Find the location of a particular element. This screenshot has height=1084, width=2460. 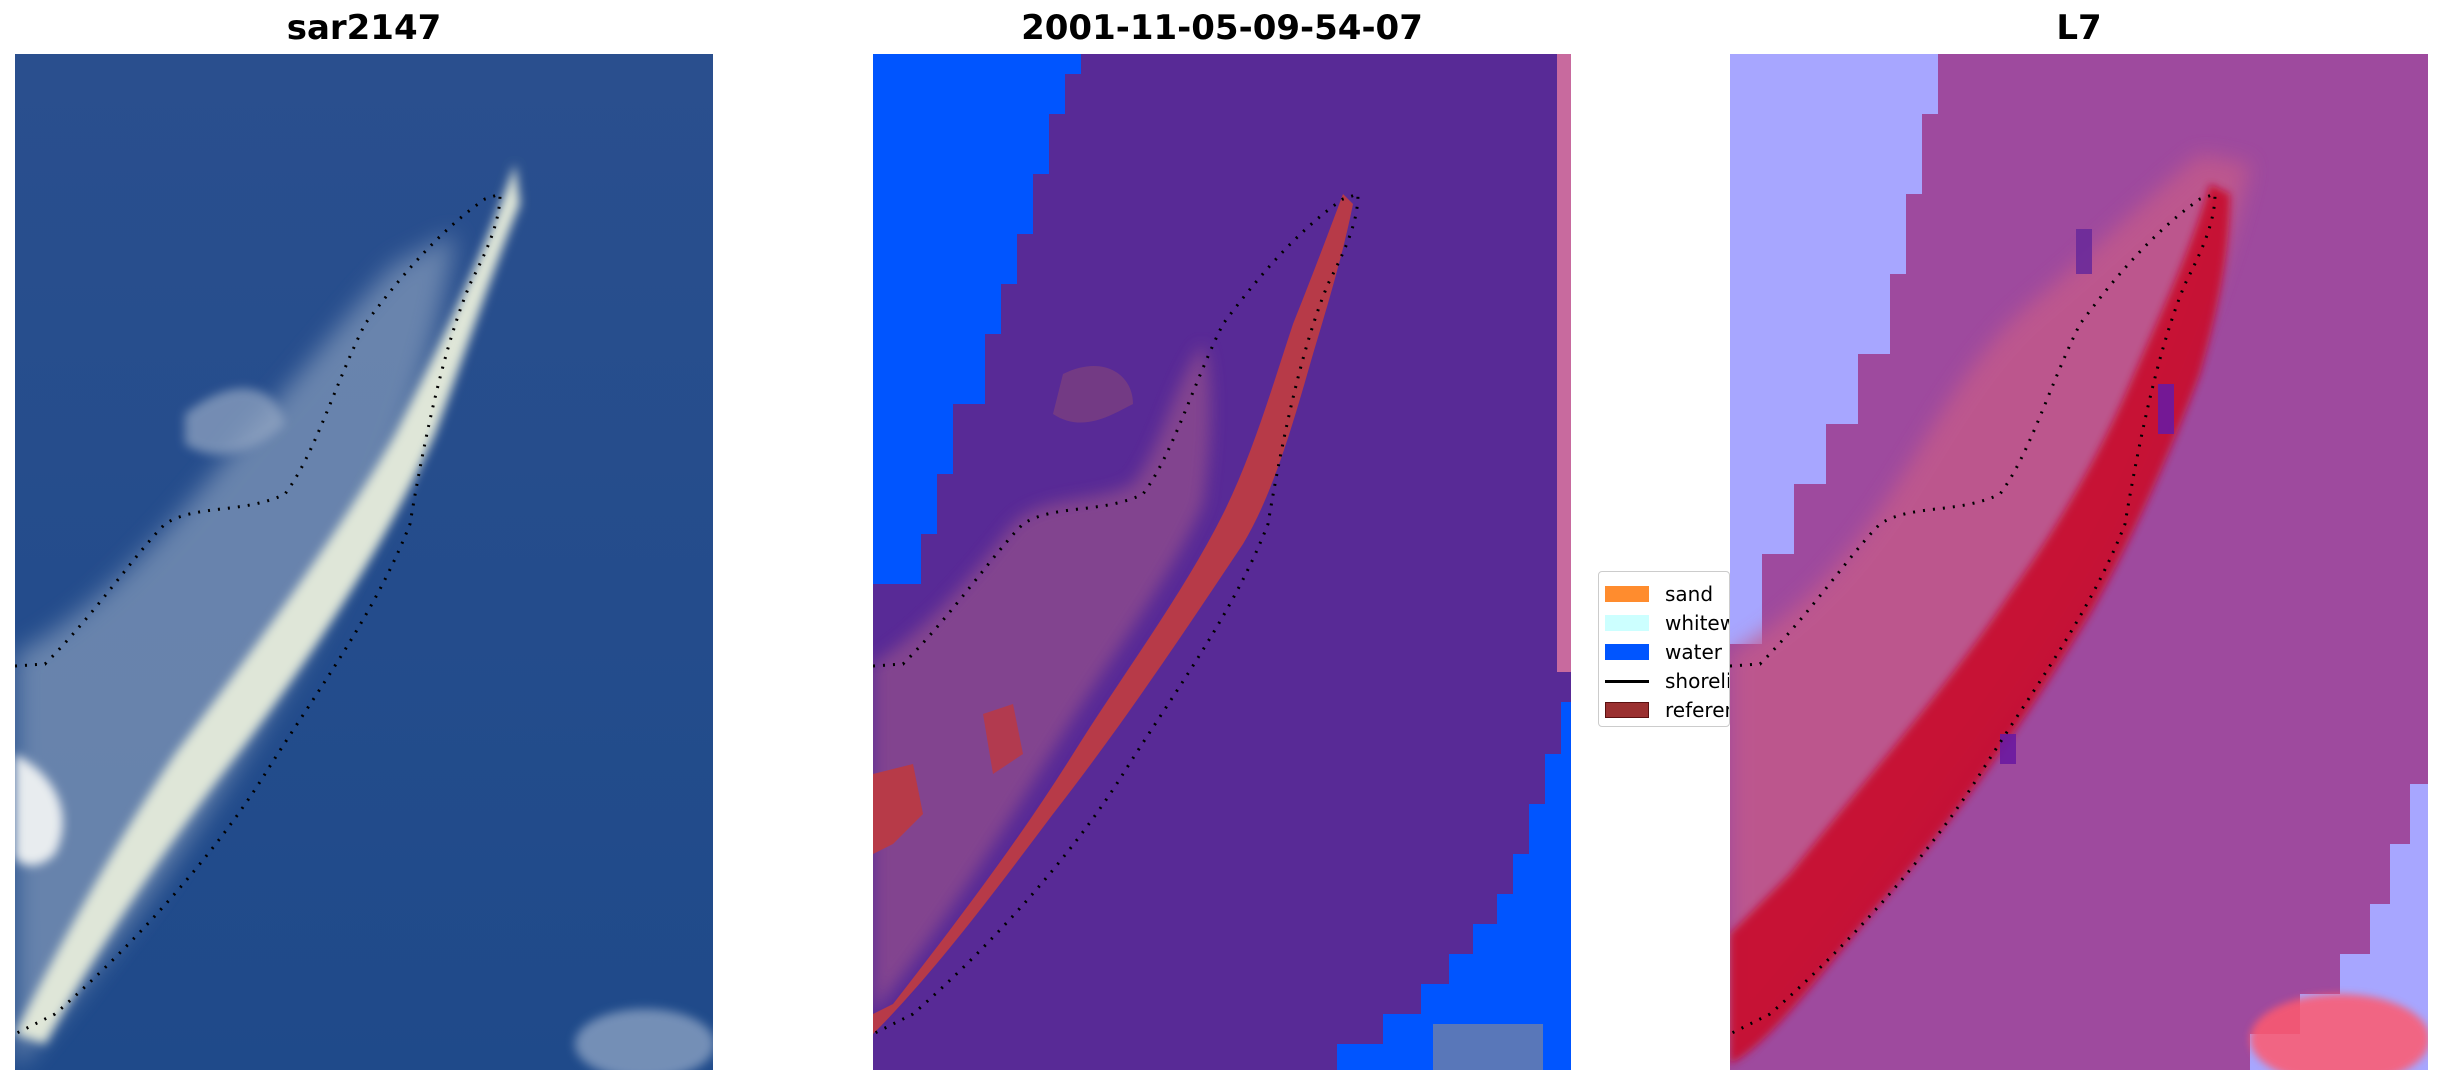

bright-patch is located at coordinates (39, 810).